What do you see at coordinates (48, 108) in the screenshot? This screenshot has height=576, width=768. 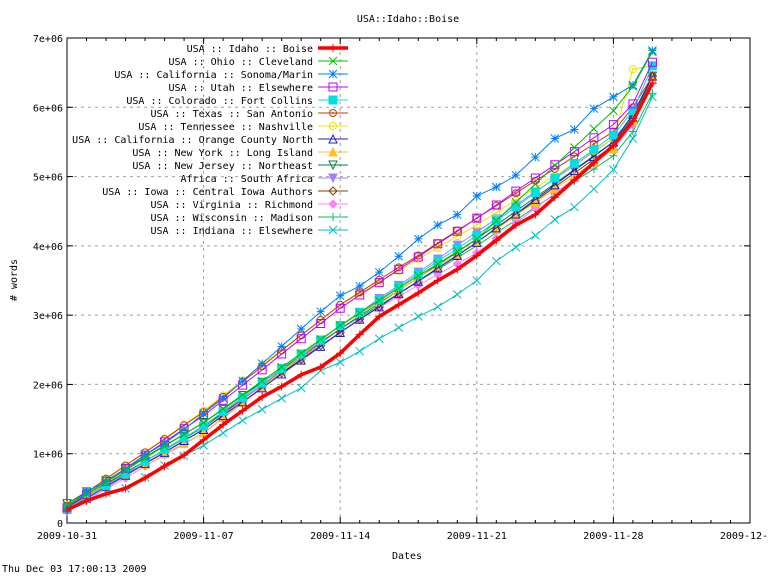 I see `y-tick-label: 6e+06` at bounding box center [48, 108].